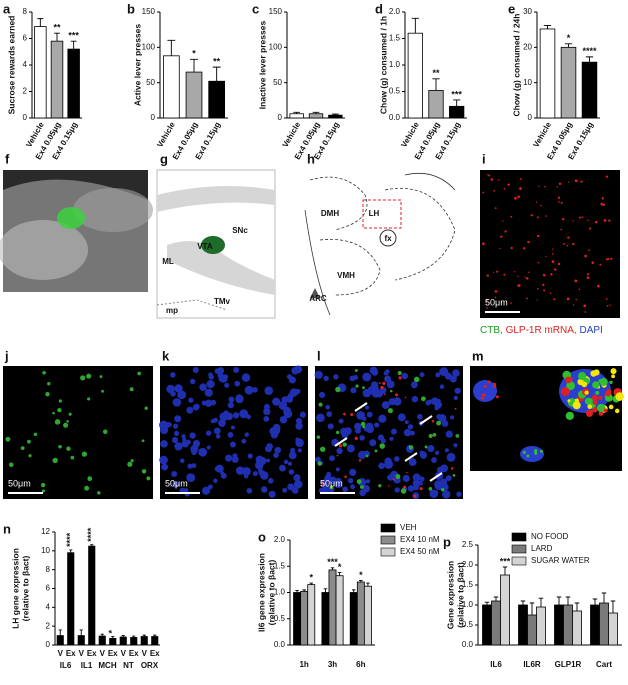  Describe the element at coordinates (48, 569) in the screenshot. I see `y-tick-label: 8` at that location.